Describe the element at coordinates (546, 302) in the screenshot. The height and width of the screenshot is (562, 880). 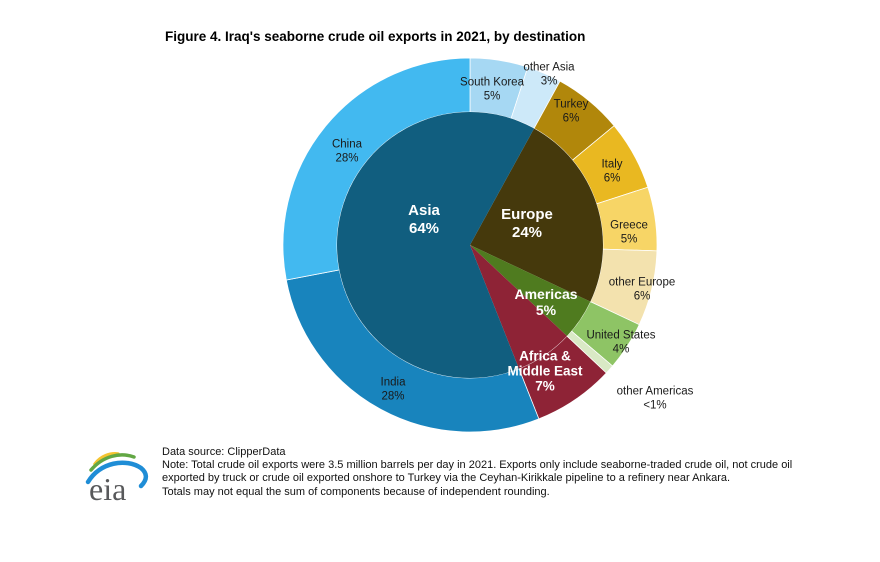
I see `label-americas: Americas 5%` at that location.